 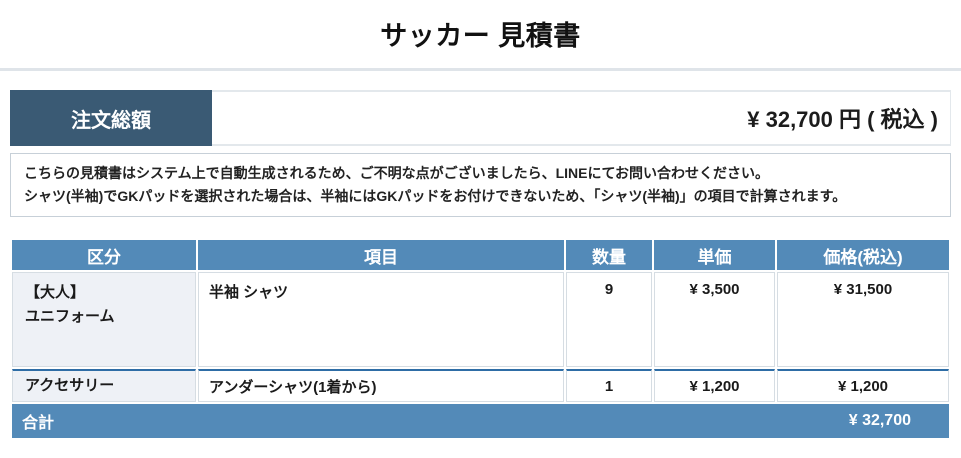 I want to click on table-row: アクセサリー アンダーシャツ(1着から) 1 ¥ 1,200 ¥ 1,200, so click(x=480, y=385).